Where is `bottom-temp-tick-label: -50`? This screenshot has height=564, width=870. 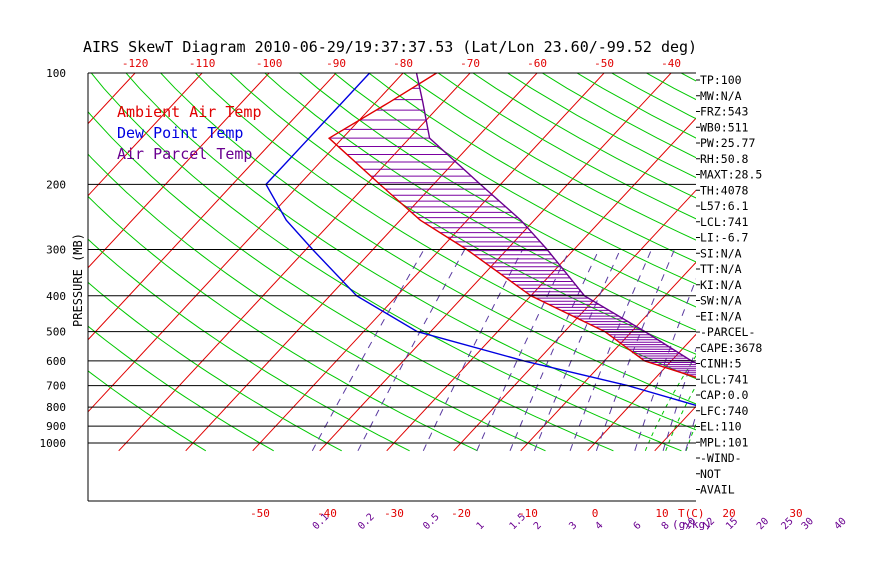
bottom-temp-tick-label: -50 is located at coordinates (260, 513).